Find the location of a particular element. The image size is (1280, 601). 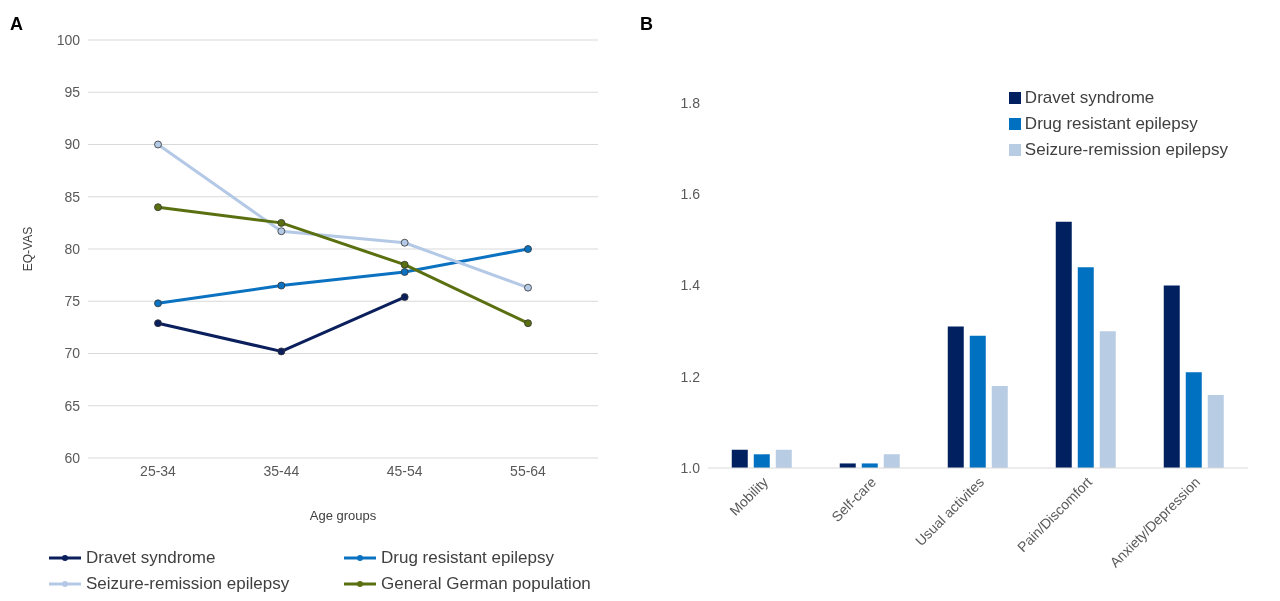

y-tick-label: 65 is located at coordinates (72, 405).